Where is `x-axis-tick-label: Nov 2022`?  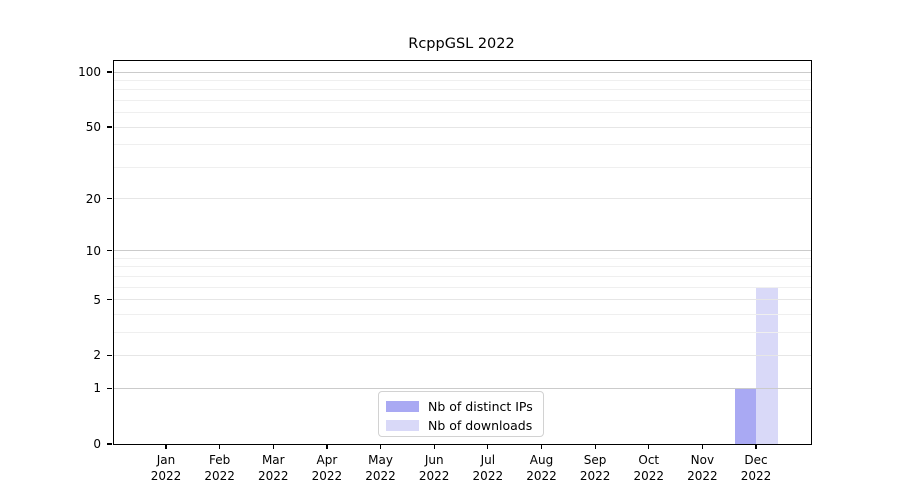
x-axis-tick-label: Nov 2022 is located at coordinates (702, 468).